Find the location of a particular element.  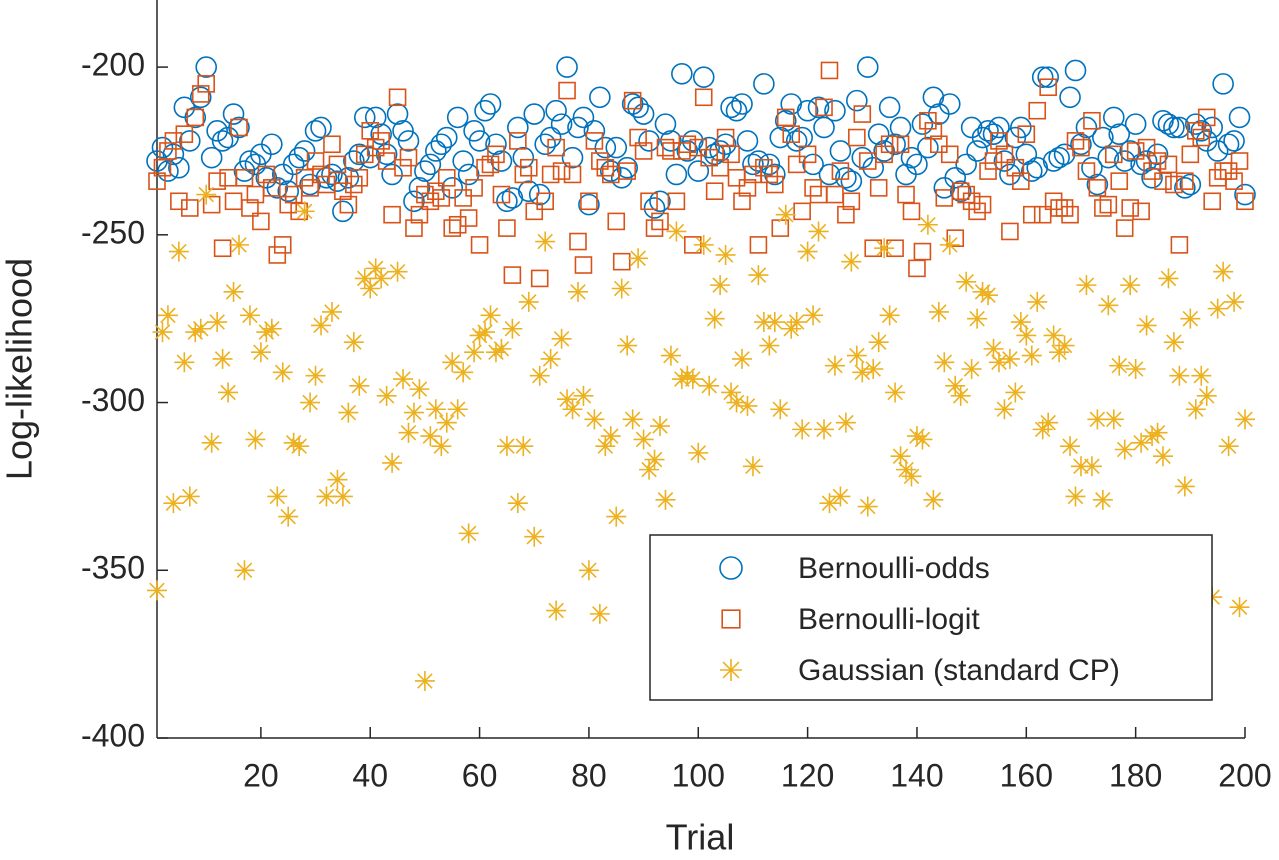

x-tick-label: 80 is located at coordinates (589, 775).